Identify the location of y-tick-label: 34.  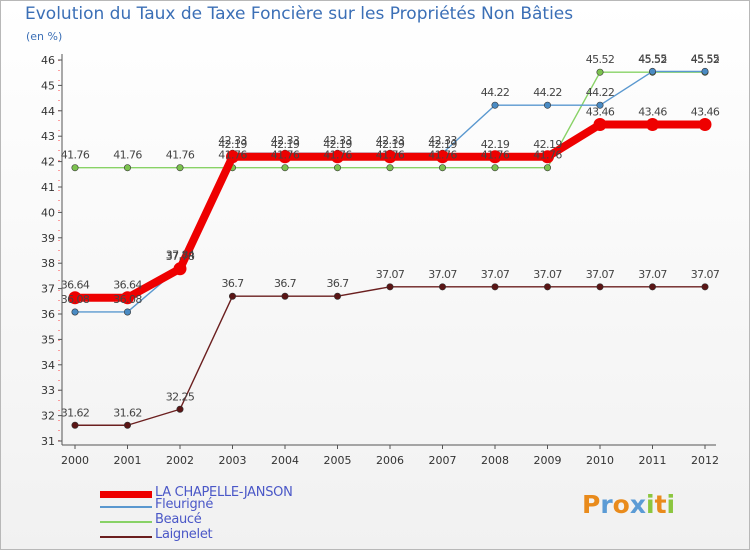
(48, 365).